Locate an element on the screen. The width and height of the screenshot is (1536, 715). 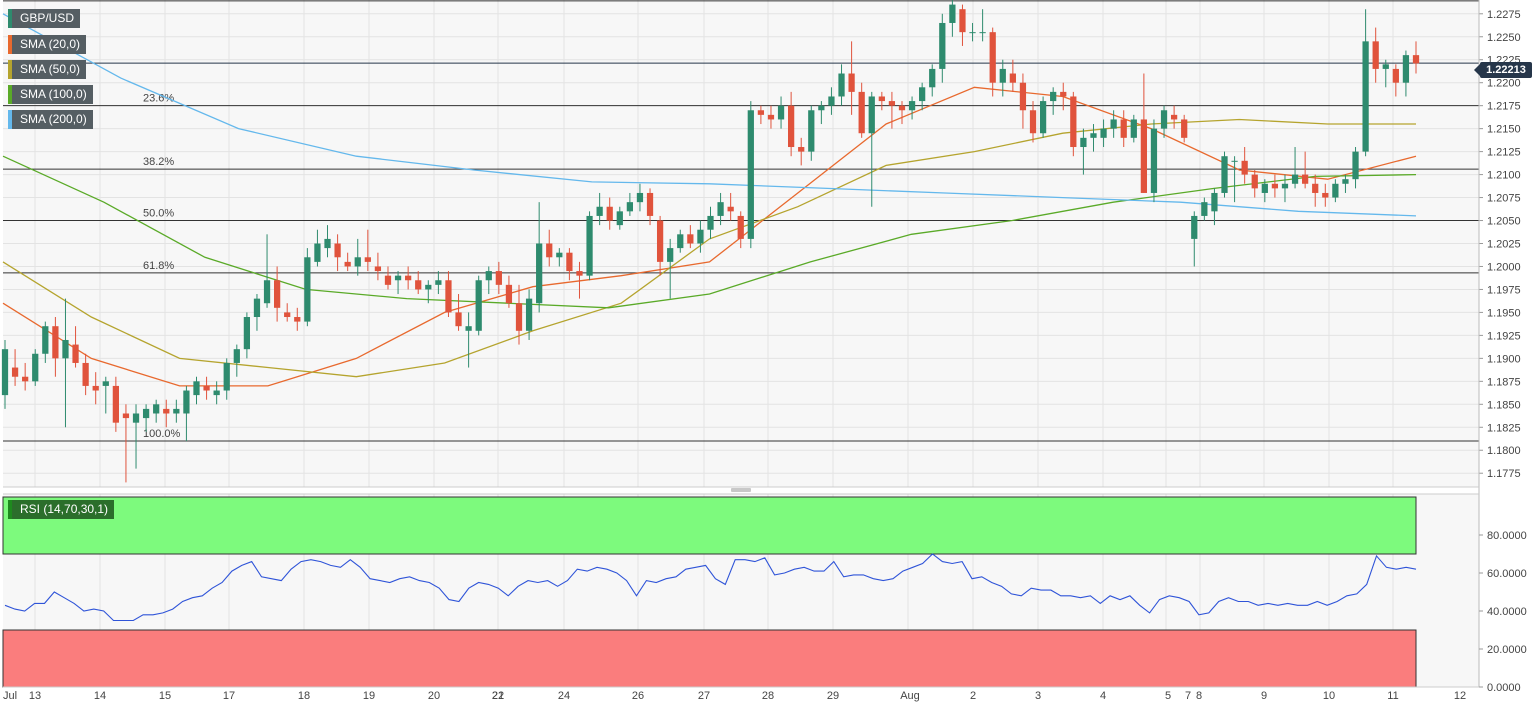
rsi-y-tick-label: 80.0000 is located at coordinates (1507, 536).